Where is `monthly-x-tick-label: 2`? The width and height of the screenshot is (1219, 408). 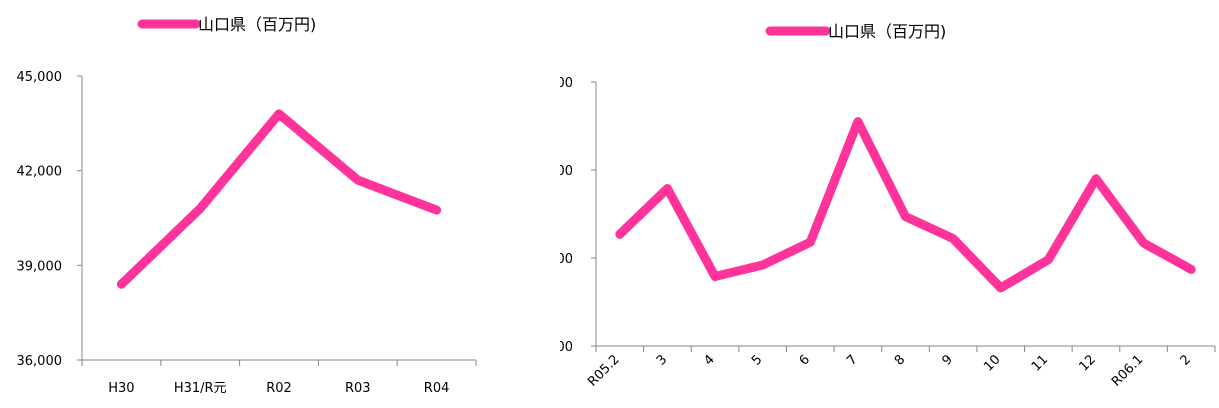 monthly-x-tick-label: 2 is located at coordinates (1186, 360).